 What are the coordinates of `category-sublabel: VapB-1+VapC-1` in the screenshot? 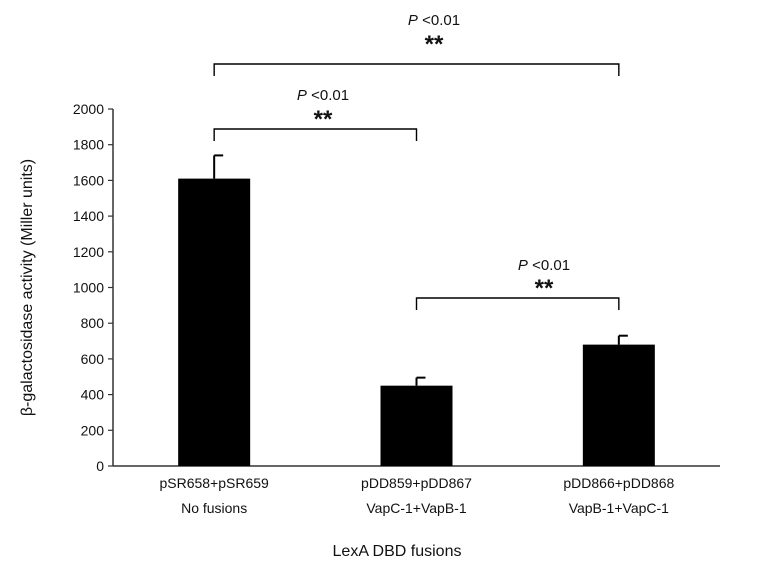 It's located at (619, 508).